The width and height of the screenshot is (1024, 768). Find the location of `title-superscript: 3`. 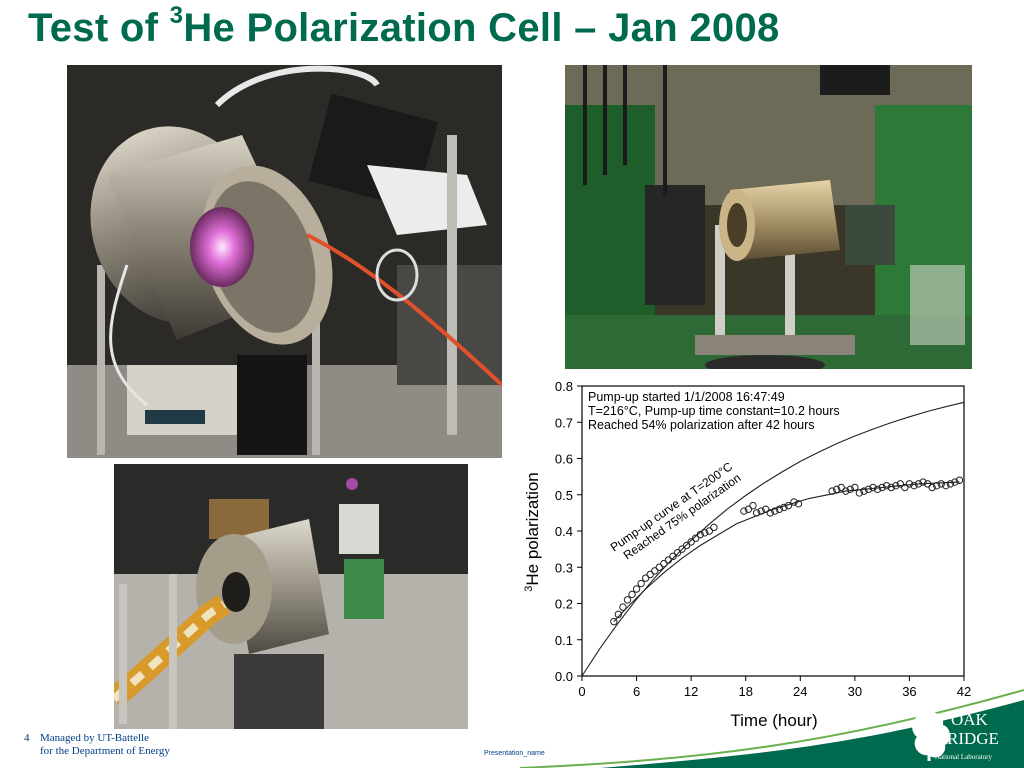

title-superscript: 3 is located at coordinates (176, 15).